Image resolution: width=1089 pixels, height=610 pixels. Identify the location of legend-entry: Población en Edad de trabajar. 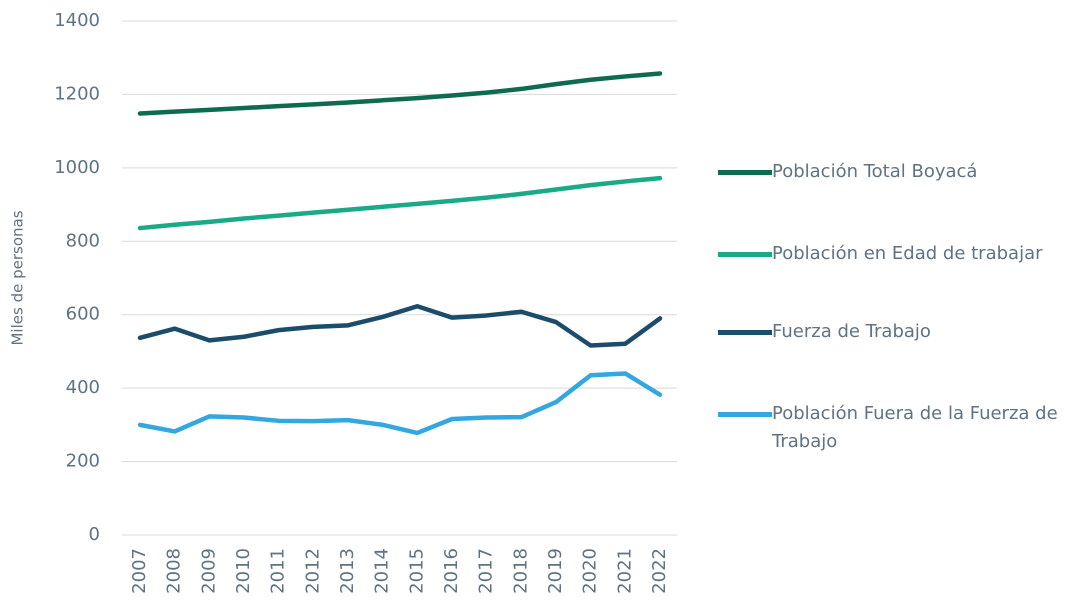
(900, 254).